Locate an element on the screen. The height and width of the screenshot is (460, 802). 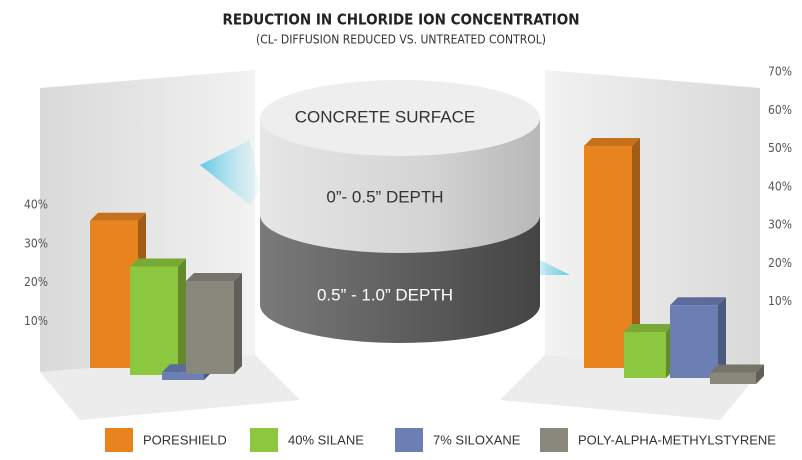
legend-label: POLY-ALPHA-METHYLSTYRENE is located at coordinates (677, 439).